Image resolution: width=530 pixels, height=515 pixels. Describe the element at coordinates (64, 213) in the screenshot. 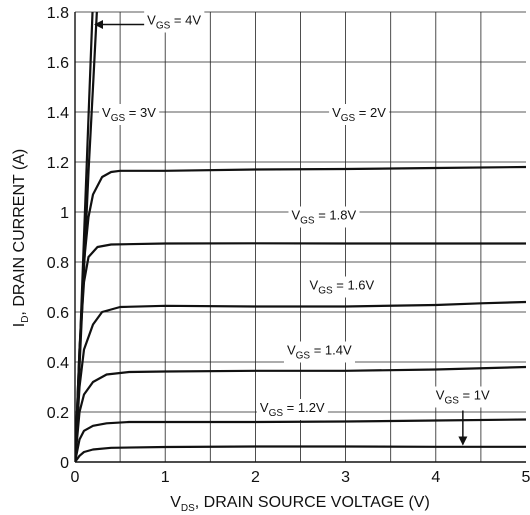

I see `y-tick-label: 1` at that location.